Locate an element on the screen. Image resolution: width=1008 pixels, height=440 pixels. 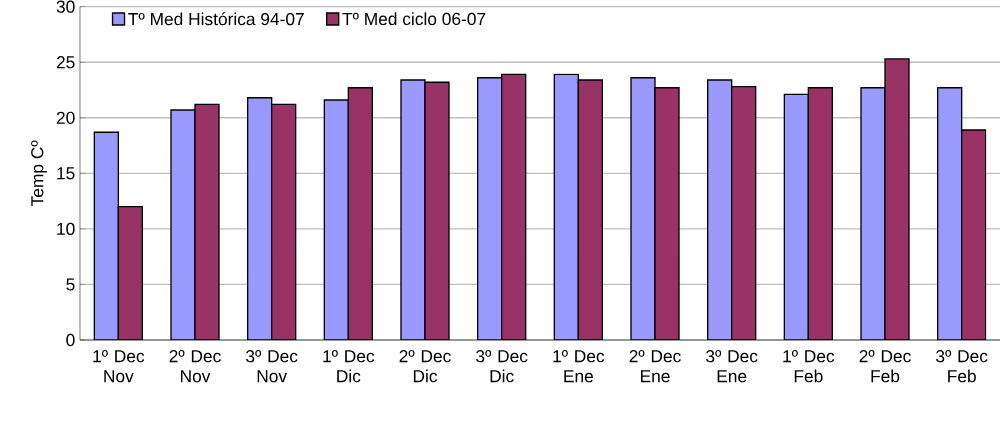
y-axis-title: Temp Cº is located at coordinates (39, 173).